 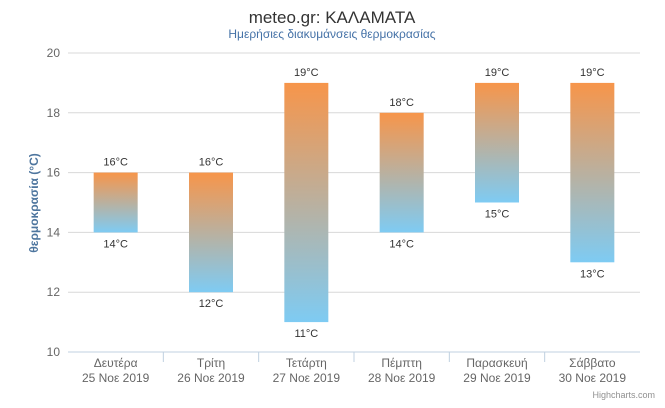 I want to click on y-tick-label: 20, so click(x=54, y=53).